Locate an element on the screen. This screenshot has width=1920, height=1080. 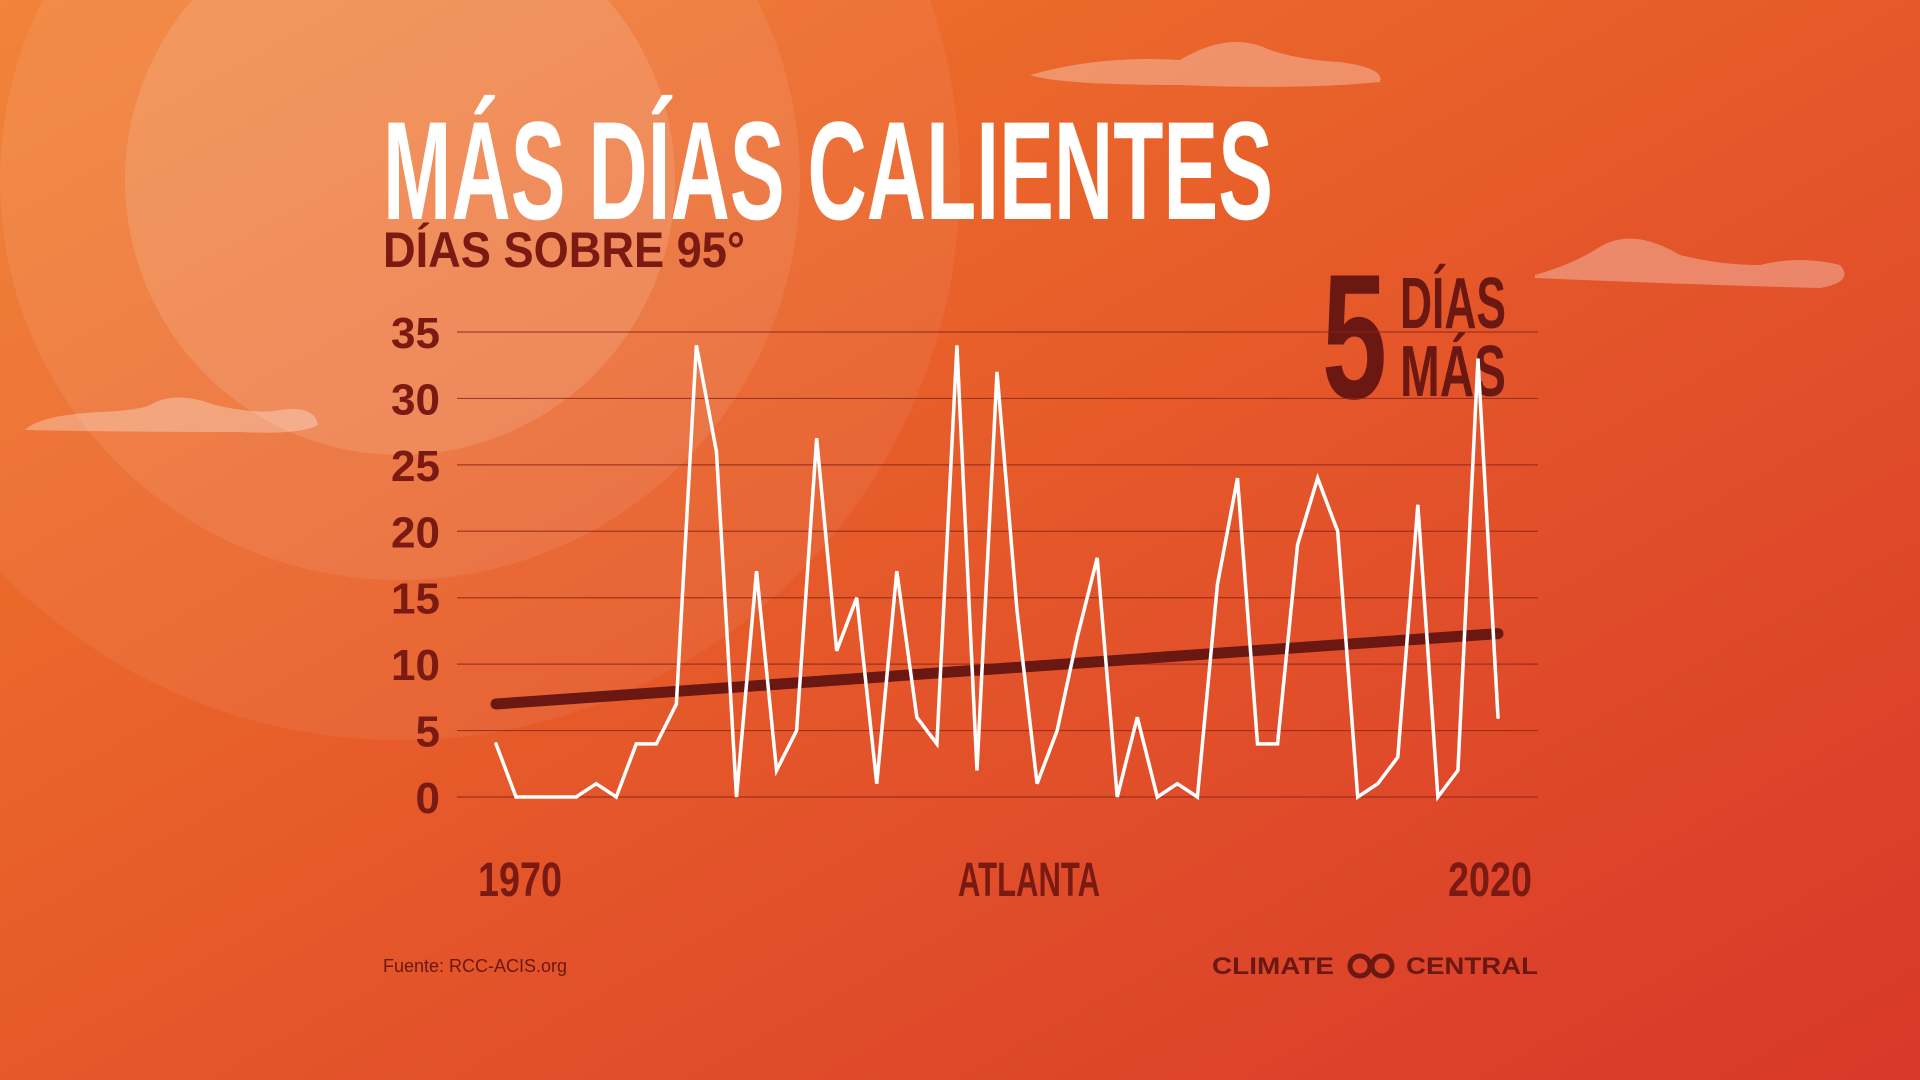
y-tick-label: 10 is located at coordinates (415, 665).